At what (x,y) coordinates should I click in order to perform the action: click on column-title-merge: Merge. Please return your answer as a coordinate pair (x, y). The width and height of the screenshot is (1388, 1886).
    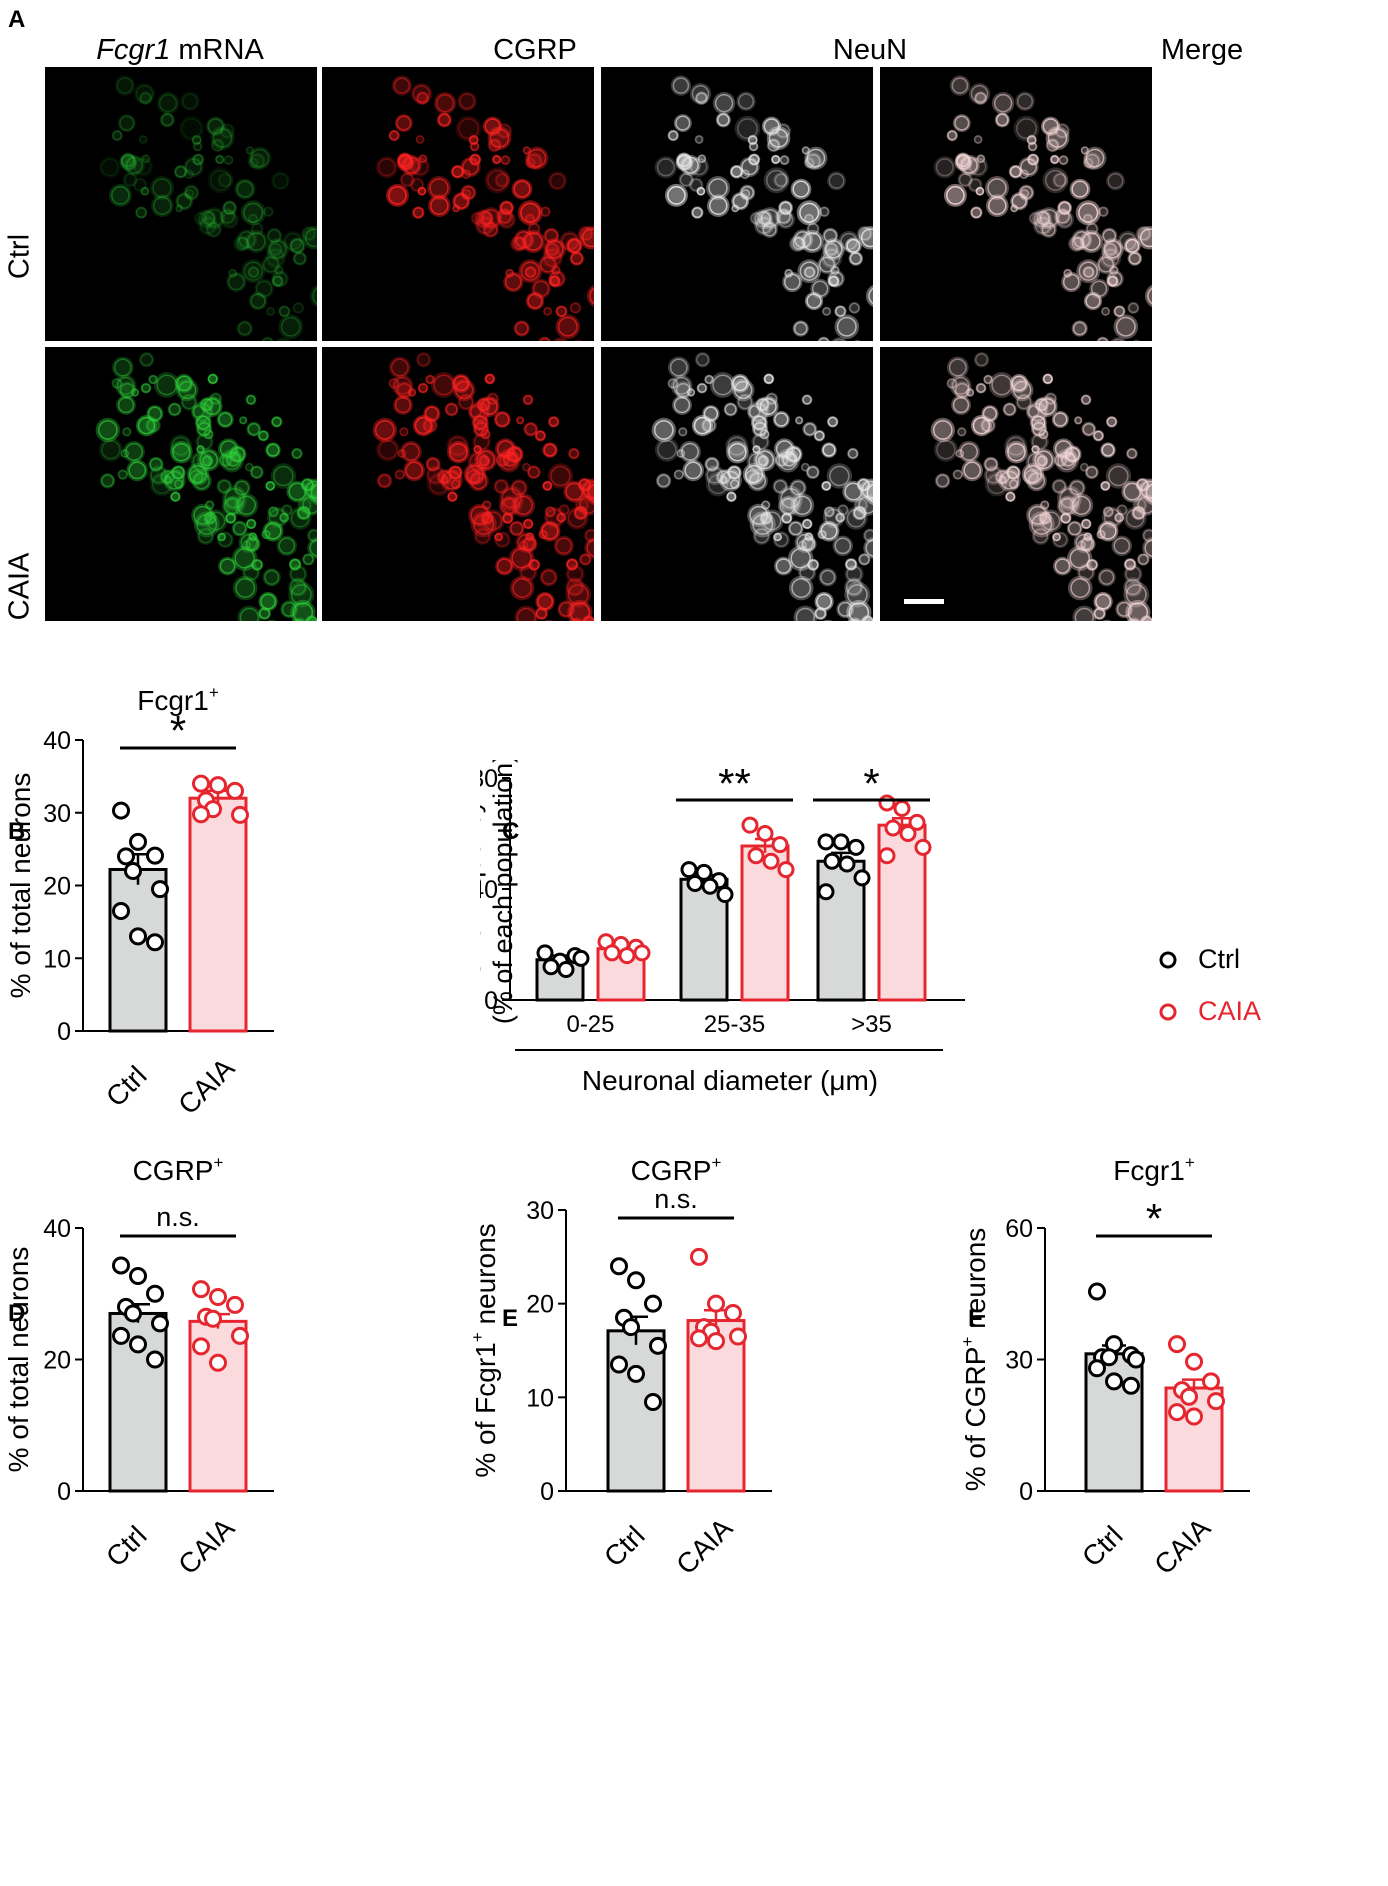
    Looking at the image, I should click on (1202, 50).